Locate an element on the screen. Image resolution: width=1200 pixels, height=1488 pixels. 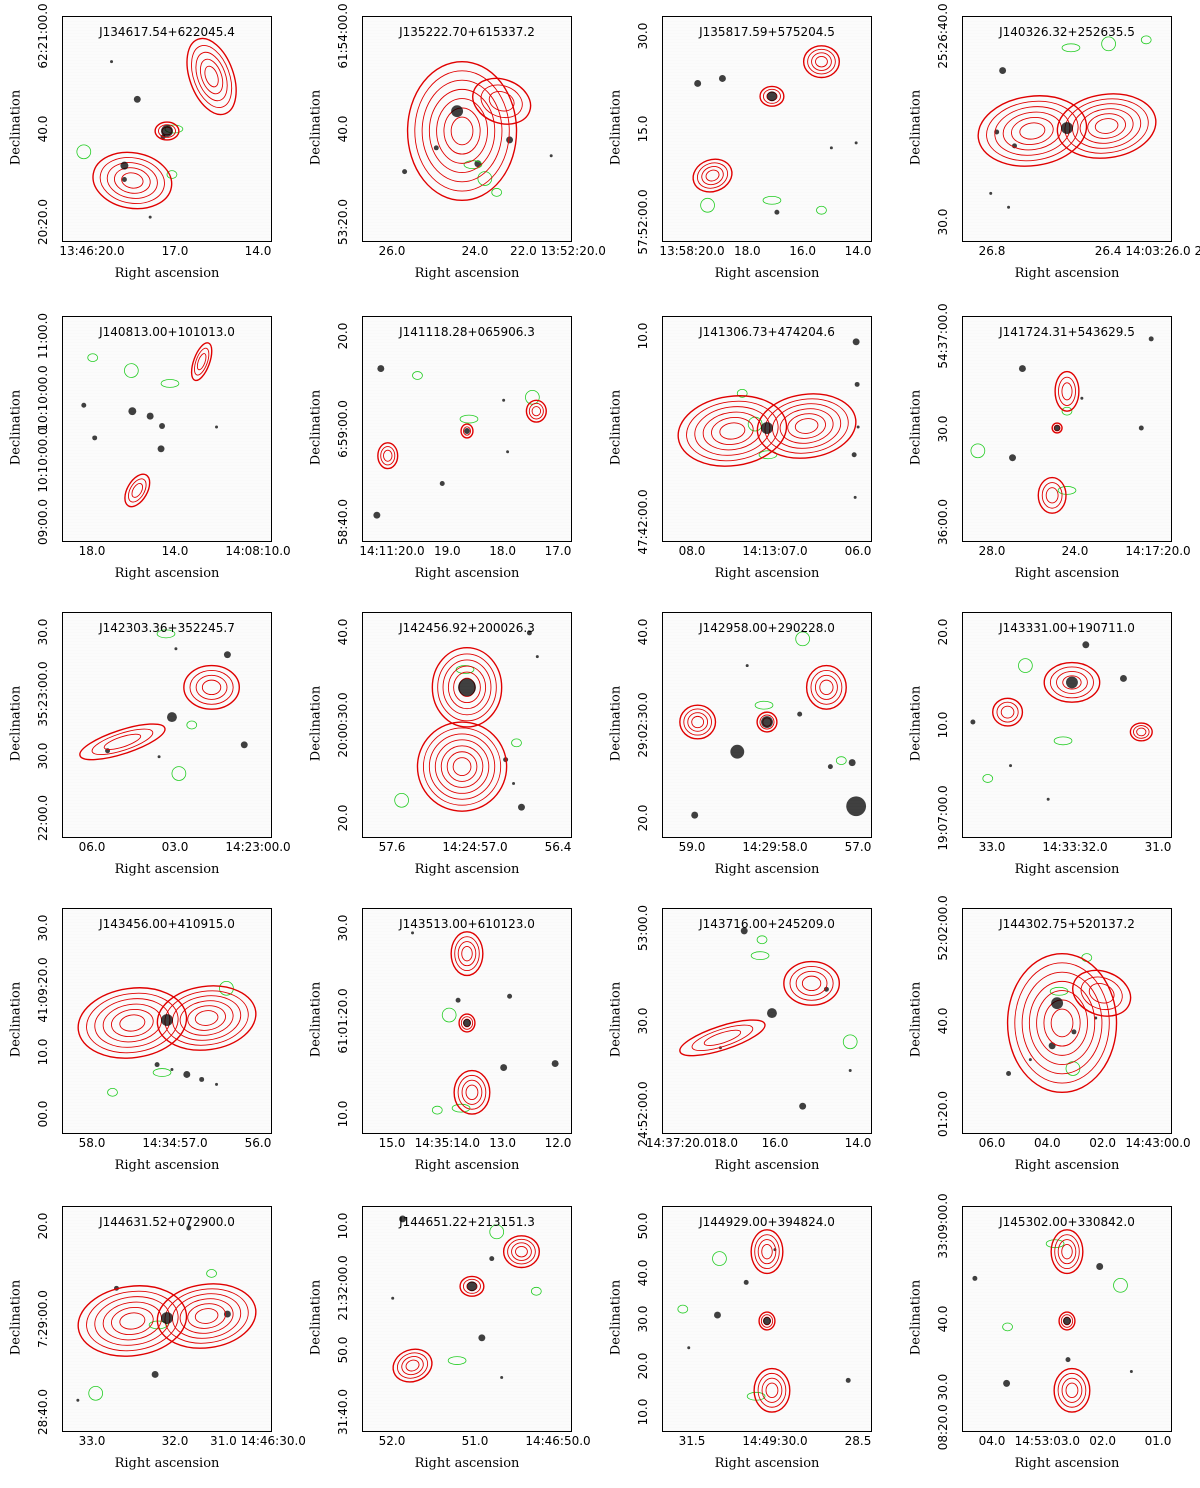
x-tick-label: 26.0 is located at coordinates (392, 251).